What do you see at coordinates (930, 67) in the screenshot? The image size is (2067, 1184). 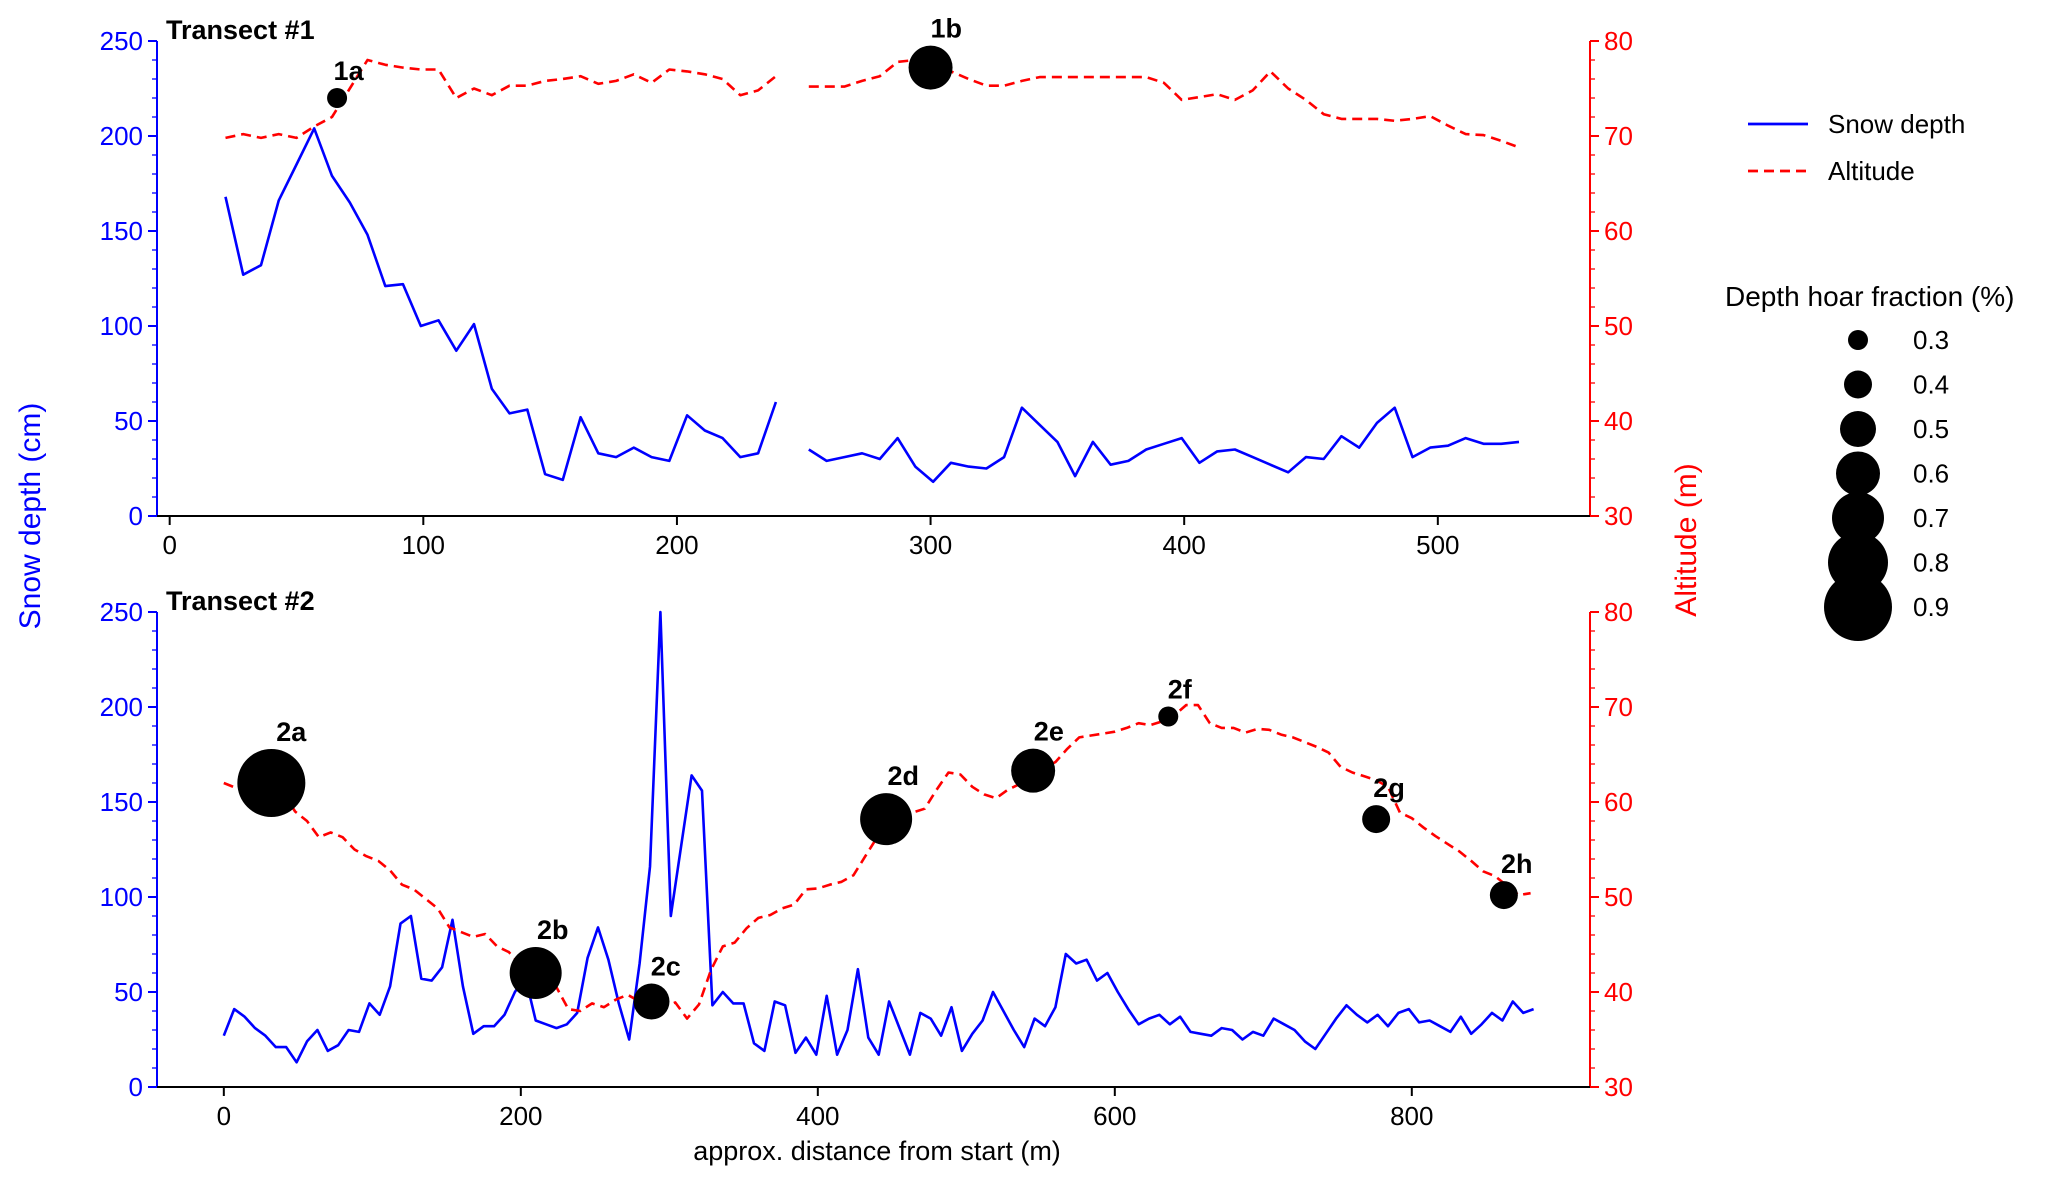 I see `depth-hoar-marker-1b` at bounding box center [930, 67].